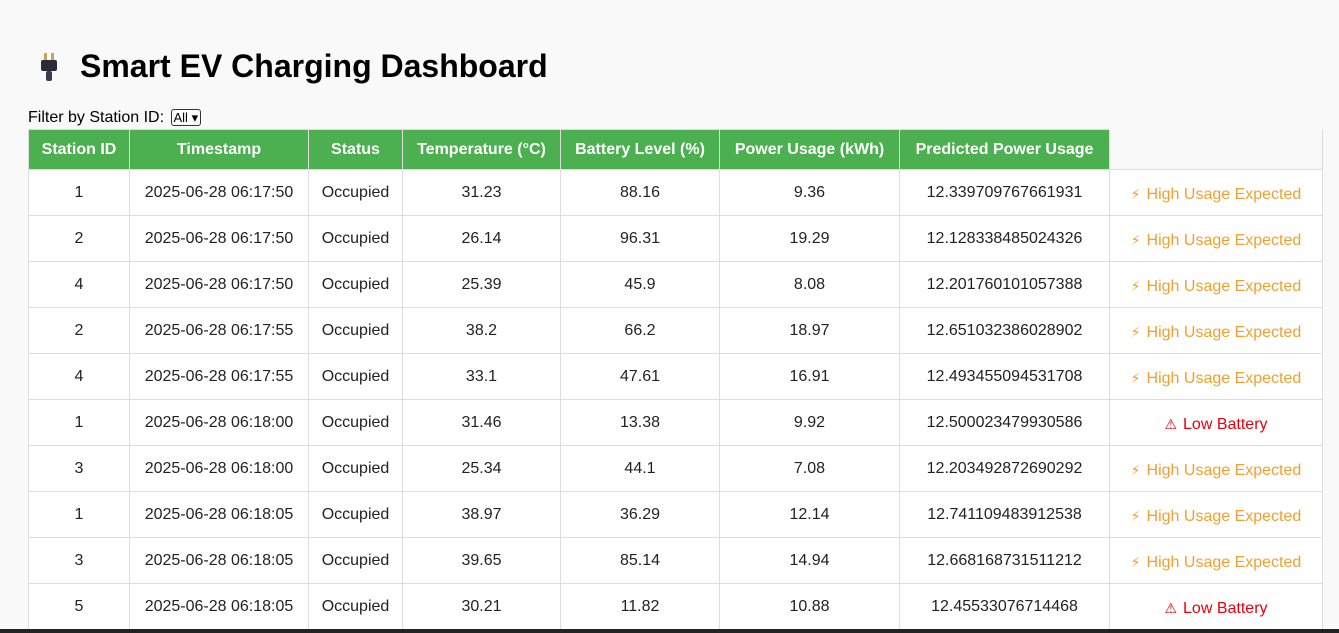 The width and height of the screenshot is (1339, 633). I want to click on cell: 44.1, so click(640, 468).